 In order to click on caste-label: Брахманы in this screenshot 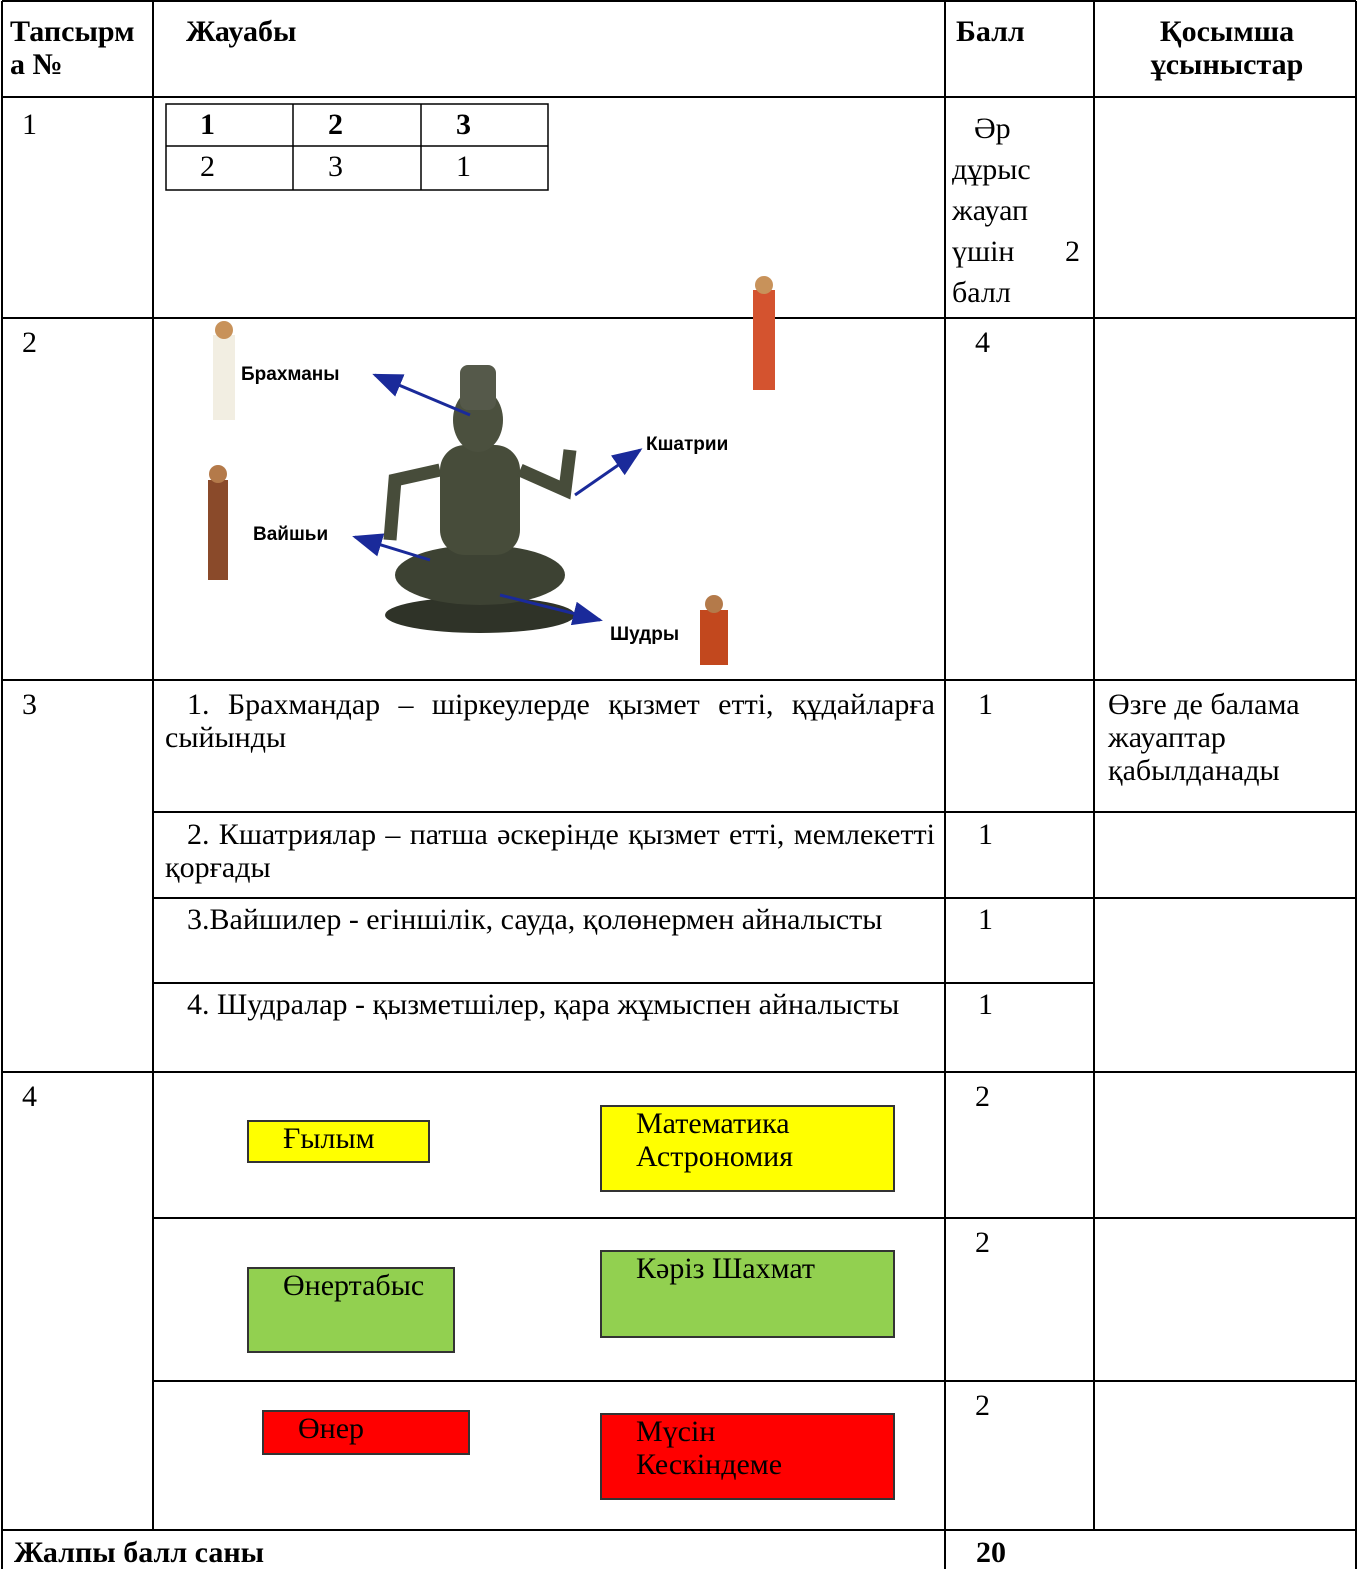, I will do `click(290, 374)`.